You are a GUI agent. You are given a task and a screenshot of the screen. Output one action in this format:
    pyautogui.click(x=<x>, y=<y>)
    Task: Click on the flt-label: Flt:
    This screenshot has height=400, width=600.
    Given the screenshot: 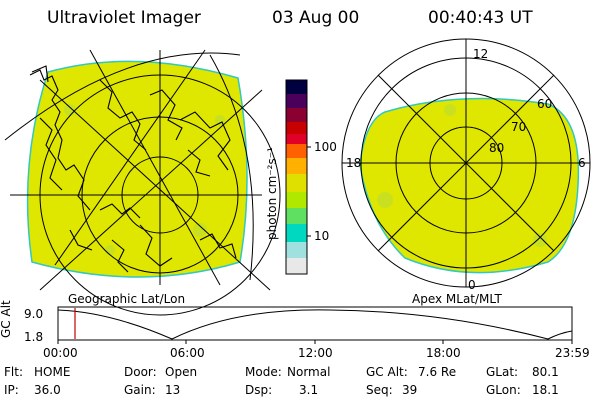 What is the action you would take?
    pyautogui.click(x=13, y=372)
    